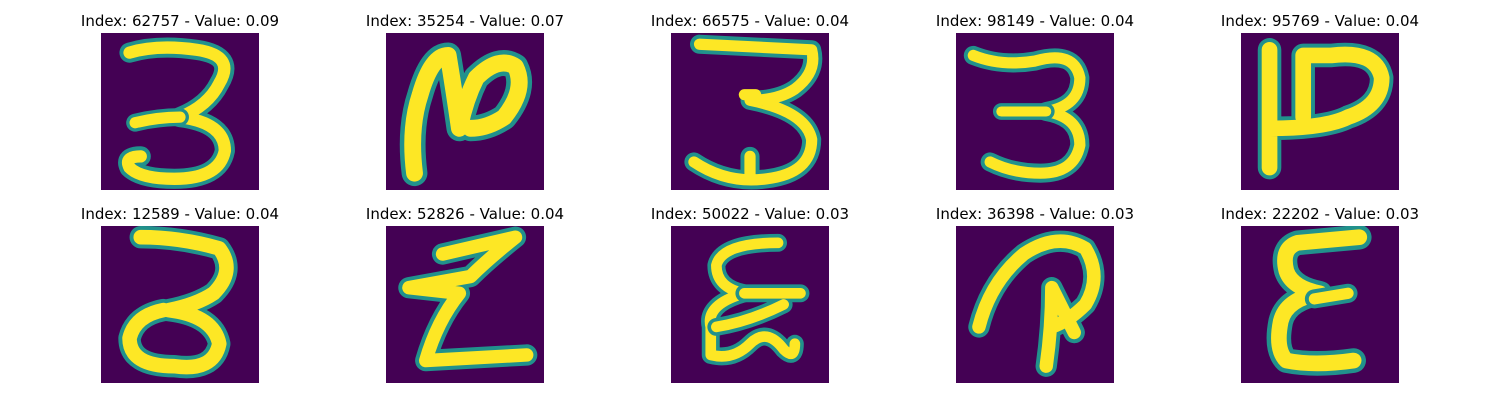 This screenshot has height=400, width=1500. I want to click on panel-3: Index: 66575 - Value: 0.04, so click(750, 106).